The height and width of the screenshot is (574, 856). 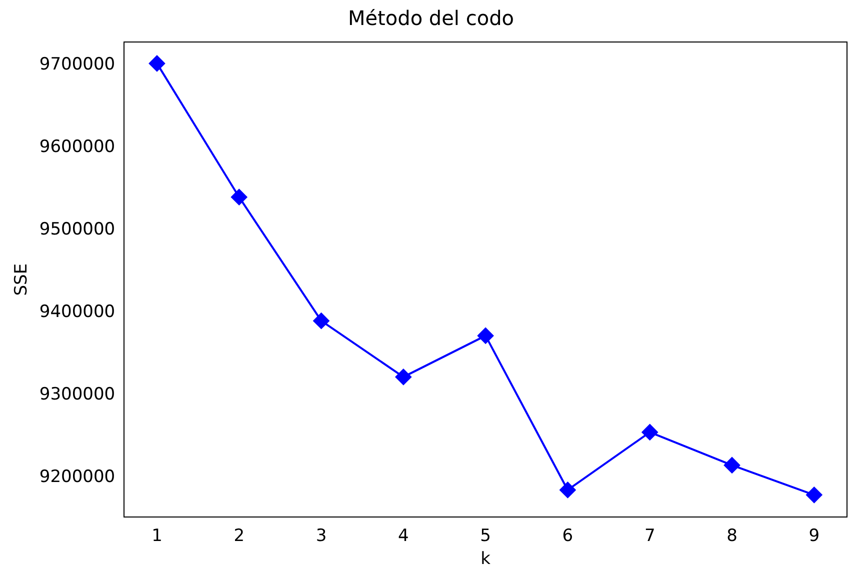 What do you see at coordinates (485, 559) in the screenshot?
I see `x-axis-title: k` at bounding box center [485, 559].